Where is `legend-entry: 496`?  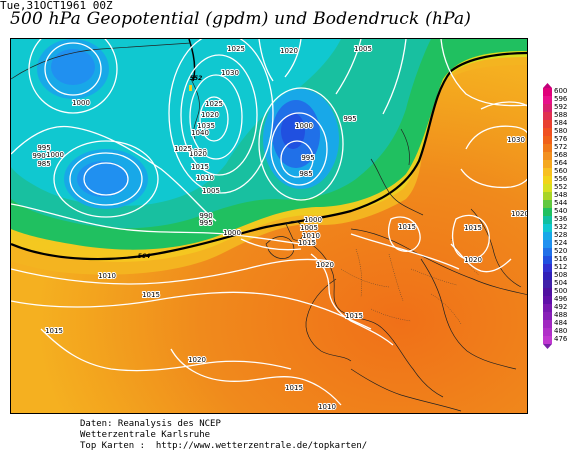 legend-entry: 496 is located at coordinates (556, 299).